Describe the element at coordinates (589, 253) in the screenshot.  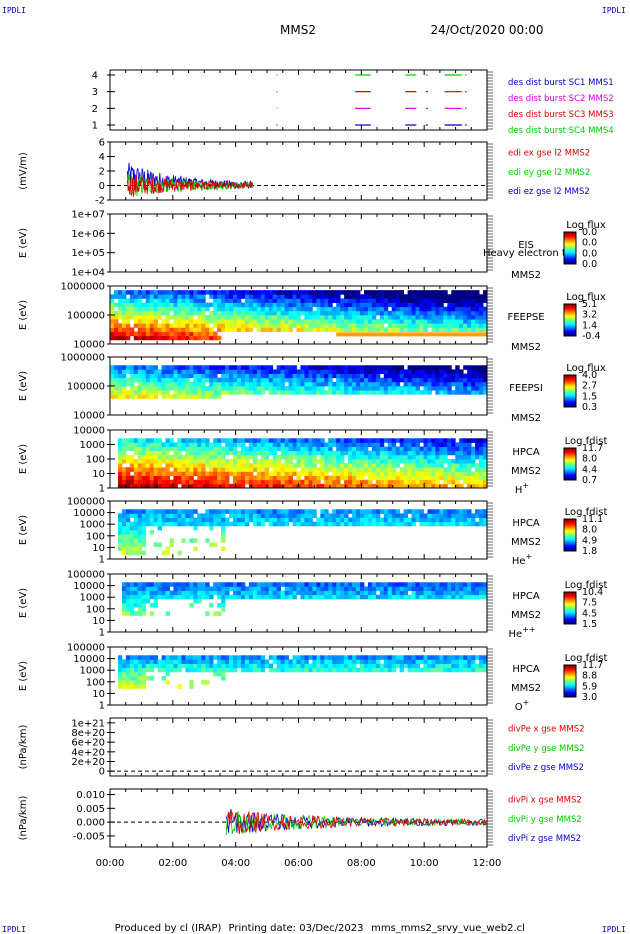
I see `eis-colorbar-tick: 0.0` at that location.